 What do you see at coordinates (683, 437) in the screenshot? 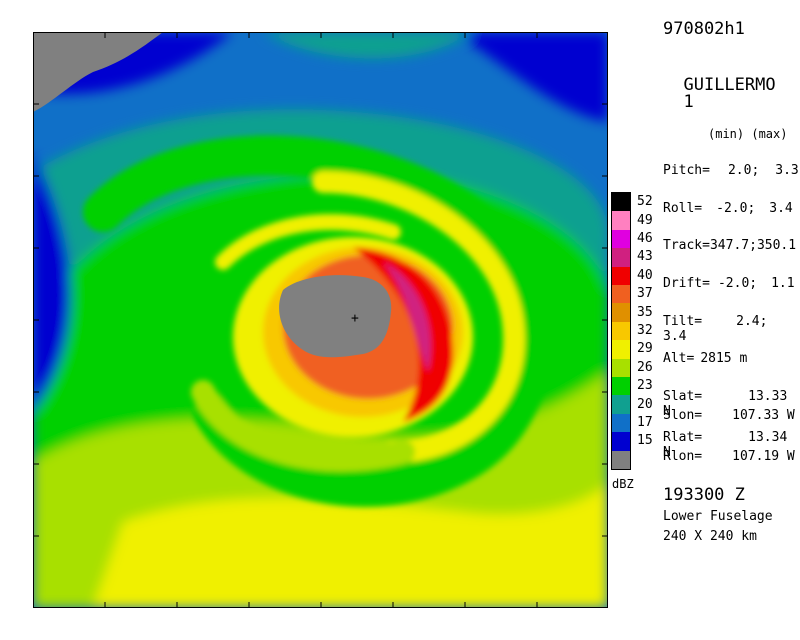
I see `position-label: Rlat=` at bounding box center [683, 437].